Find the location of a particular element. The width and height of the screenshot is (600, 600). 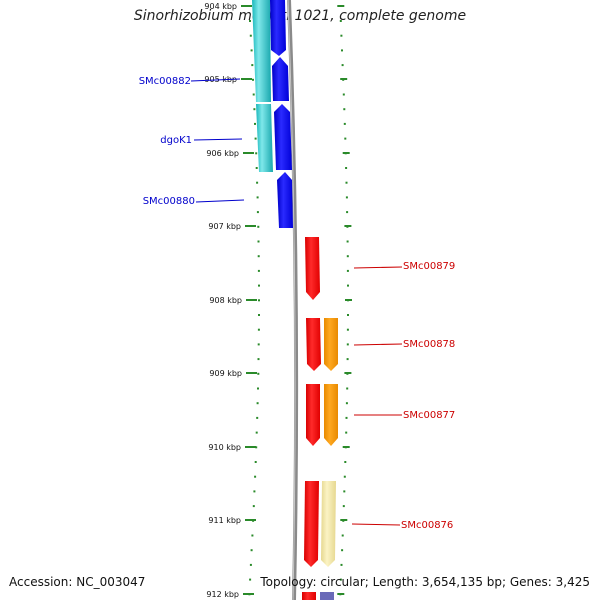

tick-label: 909 kbp is located at coordinates (225, 373).